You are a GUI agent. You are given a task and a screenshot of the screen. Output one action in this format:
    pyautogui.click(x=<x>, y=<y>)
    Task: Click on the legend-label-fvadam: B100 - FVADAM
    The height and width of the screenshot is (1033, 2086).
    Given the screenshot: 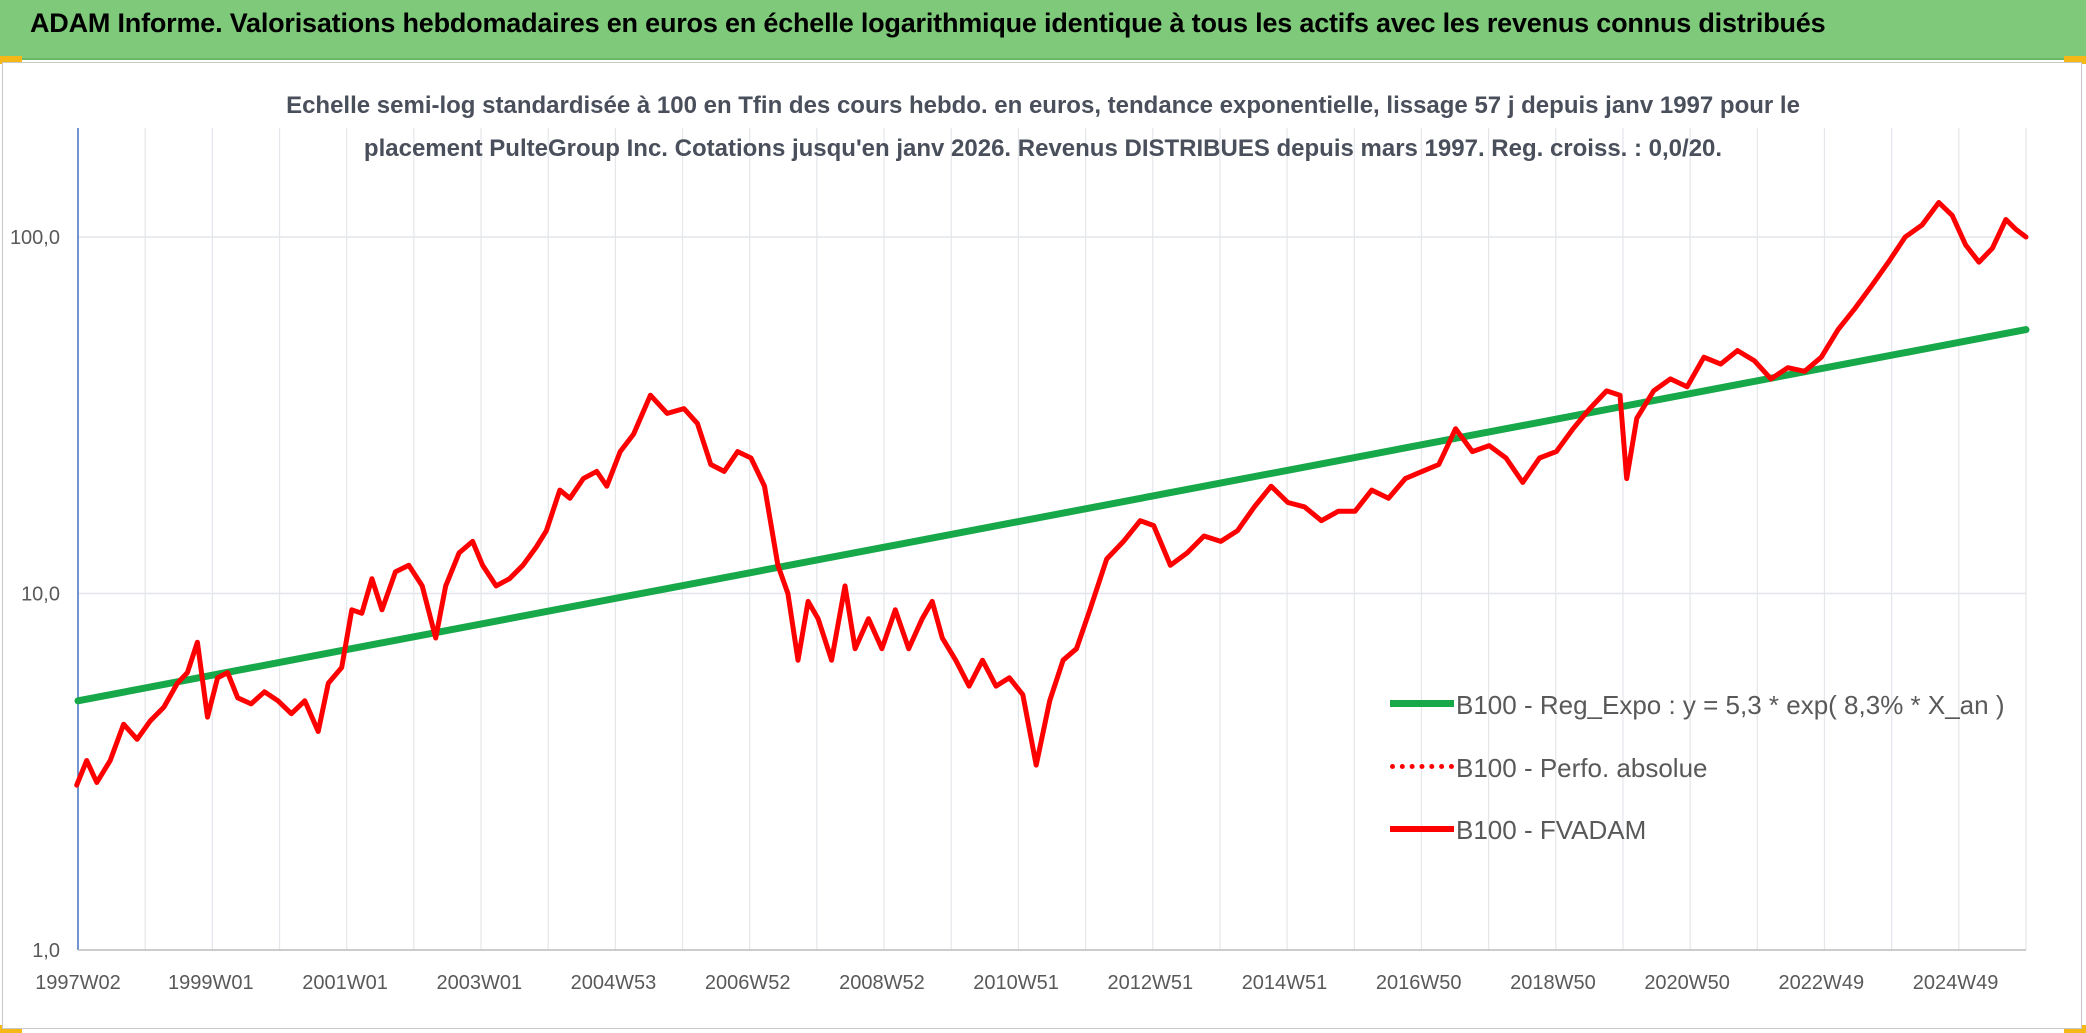 What is the action you would take?
    pyautogui.click(x=1551, y=830)
    